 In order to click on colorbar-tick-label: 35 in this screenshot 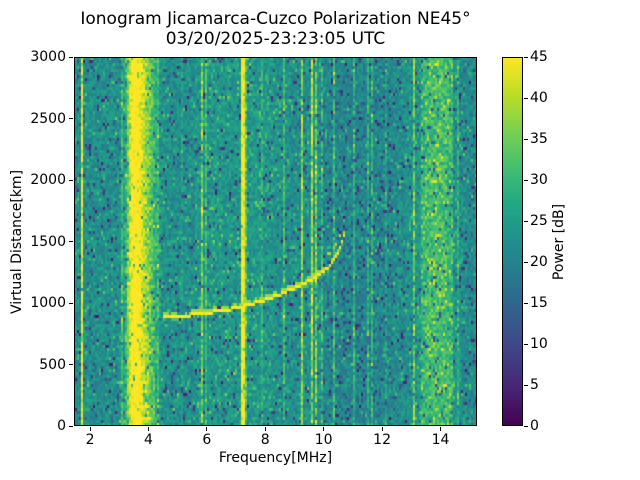, I will do `click(539, 139)`.